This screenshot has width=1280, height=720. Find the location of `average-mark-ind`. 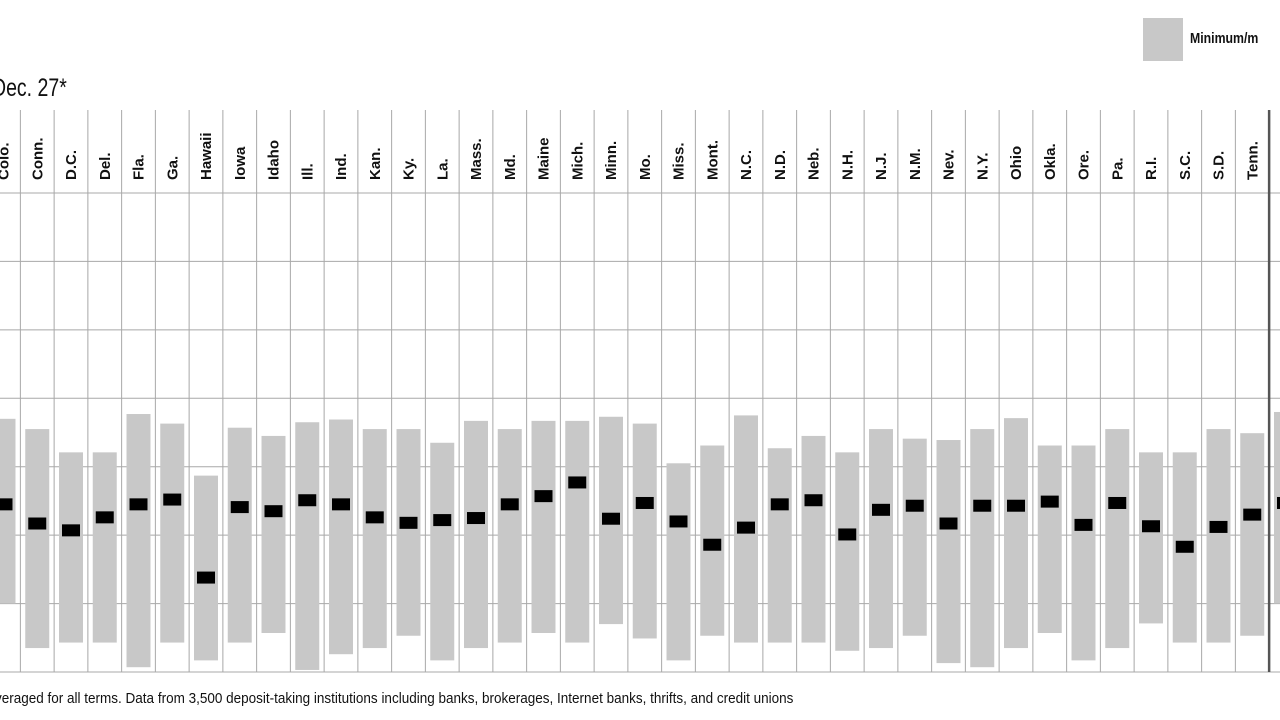

average-mark-ind is located at coordinates (341, 504).